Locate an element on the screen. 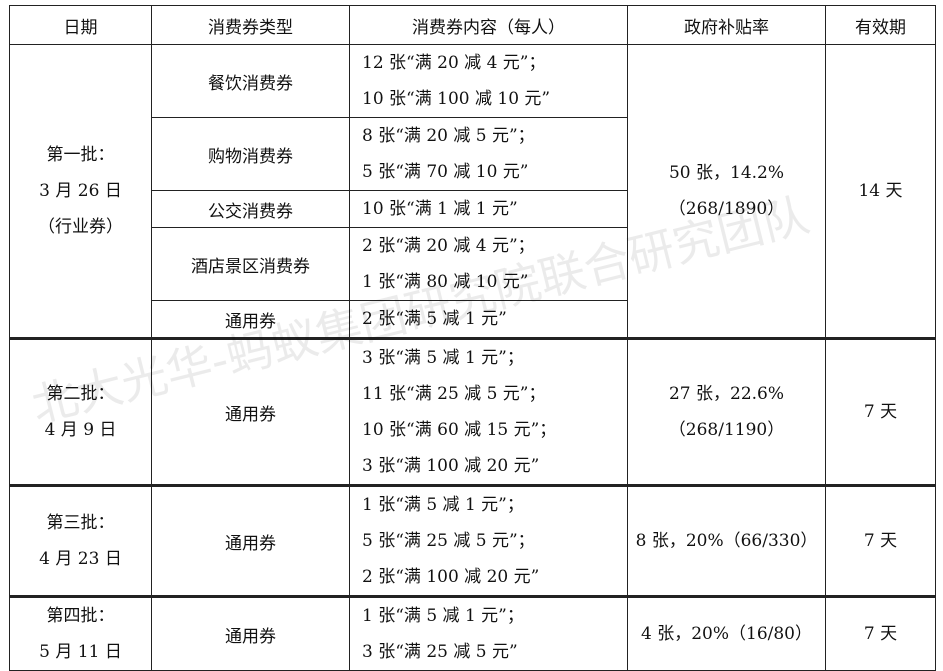 Image resolution: width=943 pixels, height=671 pixels. table-row: 通用券 2 张“满 5 减 1 元” is located at coordinates (473, 319).